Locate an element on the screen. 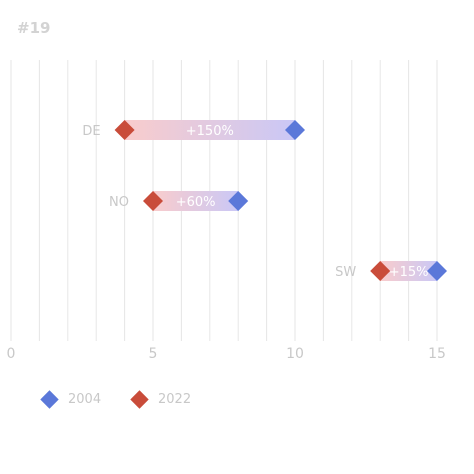 This screenshot has width=474, height=474. legend-swatch-2022 is located at coordinates (139, 399).